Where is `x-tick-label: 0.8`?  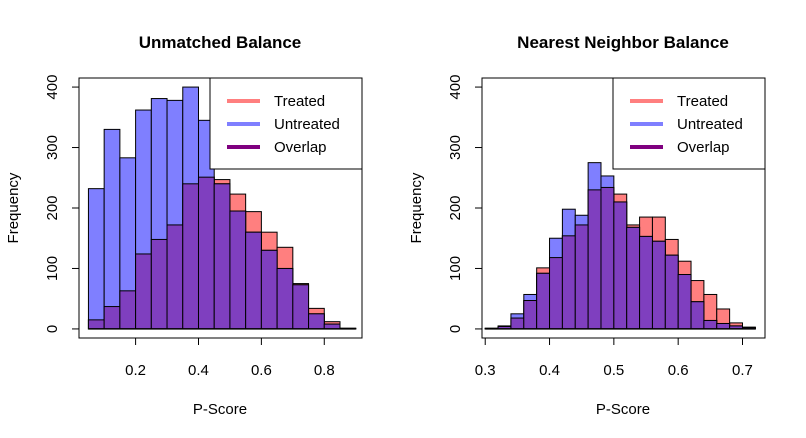
x-tick-label: 0.8 is located at coordinates (324, 370).